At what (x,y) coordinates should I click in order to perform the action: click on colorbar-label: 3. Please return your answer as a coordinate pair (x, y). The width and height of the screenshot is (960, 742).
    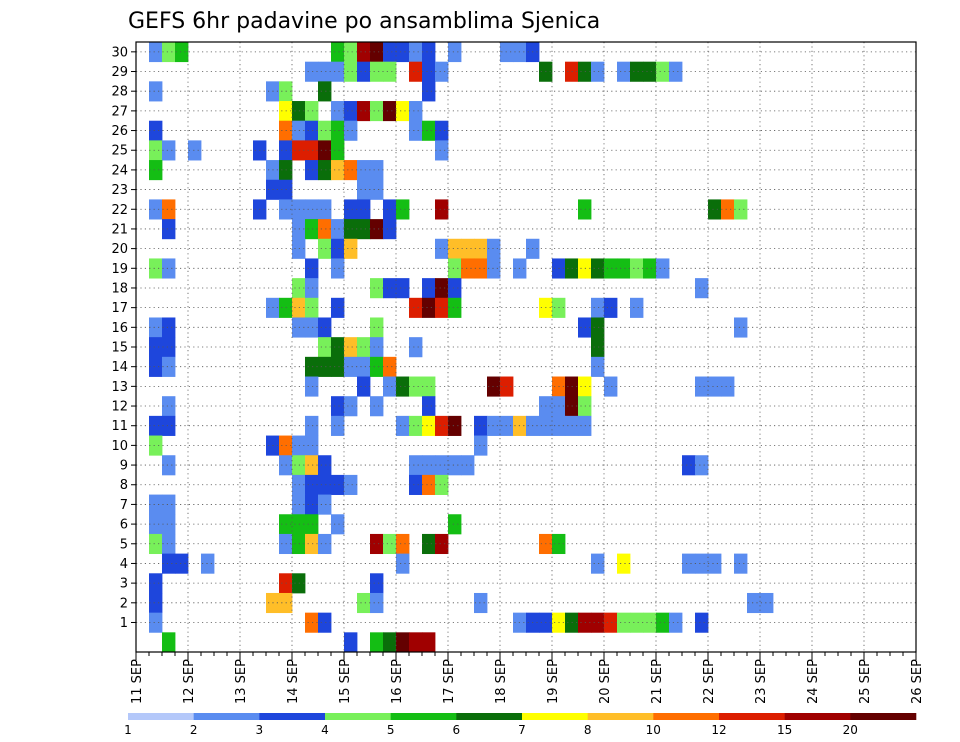
    Looking at the image, I should click on (259, 730).